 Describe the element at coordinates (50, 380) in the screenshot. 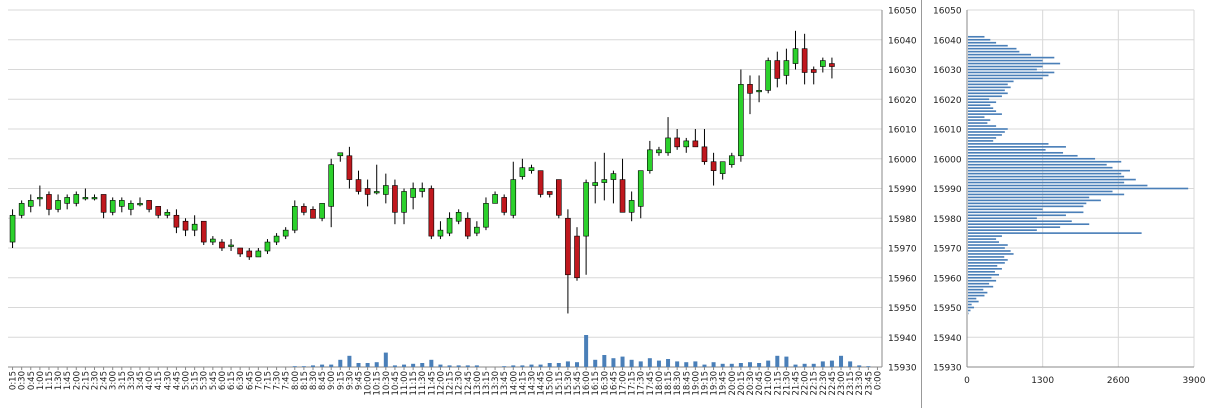

I see `x-tick-label: 1:15` at that location.